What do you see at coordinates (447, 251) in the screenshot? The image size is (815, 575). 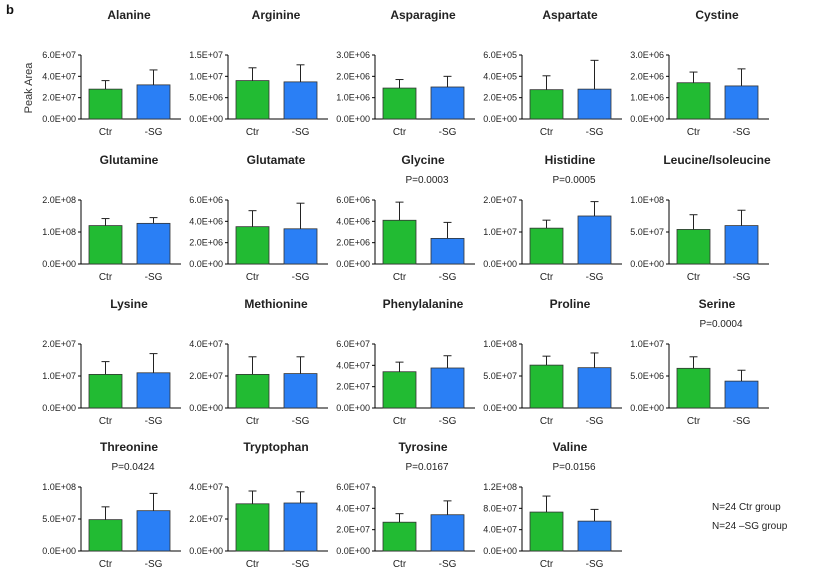 I see `glycine-bar-sg` at bounding box center [447, 251].